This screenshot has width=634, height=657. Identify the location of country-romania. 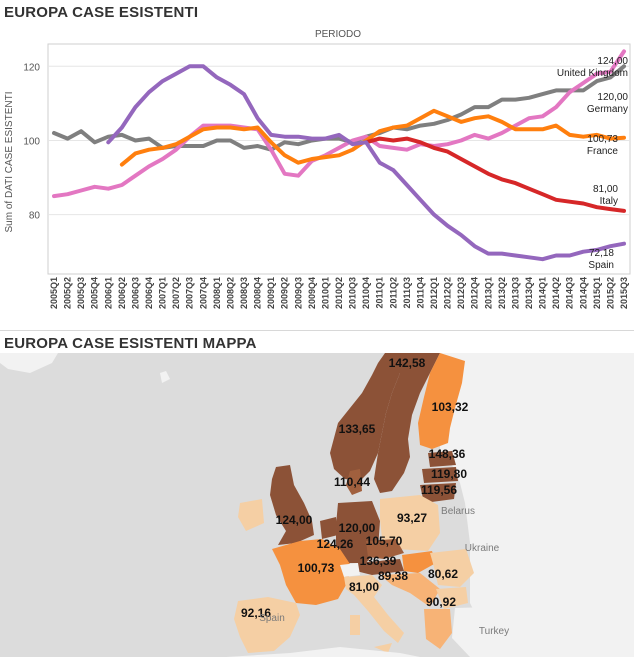
(452, 568).